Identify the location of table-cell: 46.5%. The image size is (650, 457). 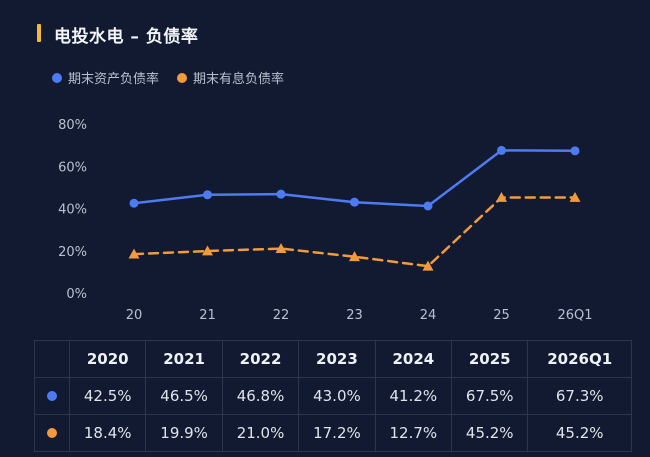
(184, 396).